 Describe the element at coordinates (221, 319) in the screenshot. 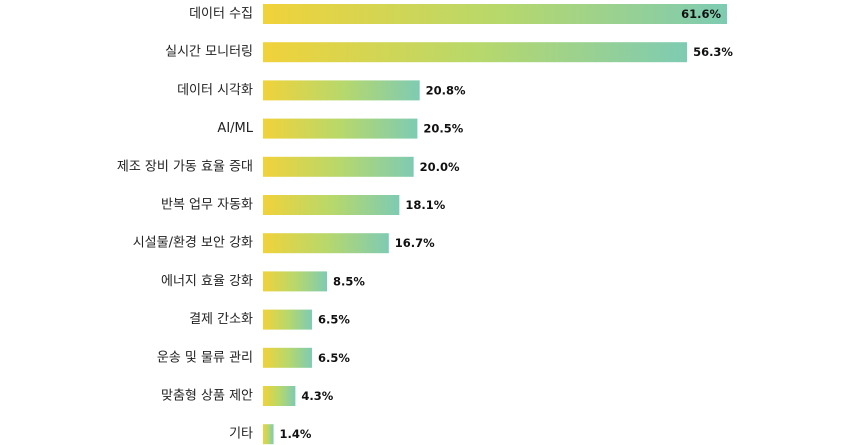

I see `category-label: 결제 간소화` at that location.